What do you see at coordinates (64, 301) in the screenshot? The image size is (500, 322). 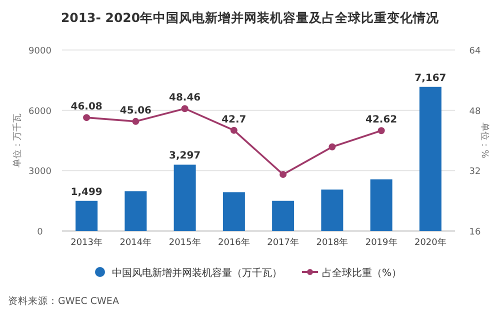 I see `text: 资料来源：GWEC CWEA` at bounding box center [64, 301].